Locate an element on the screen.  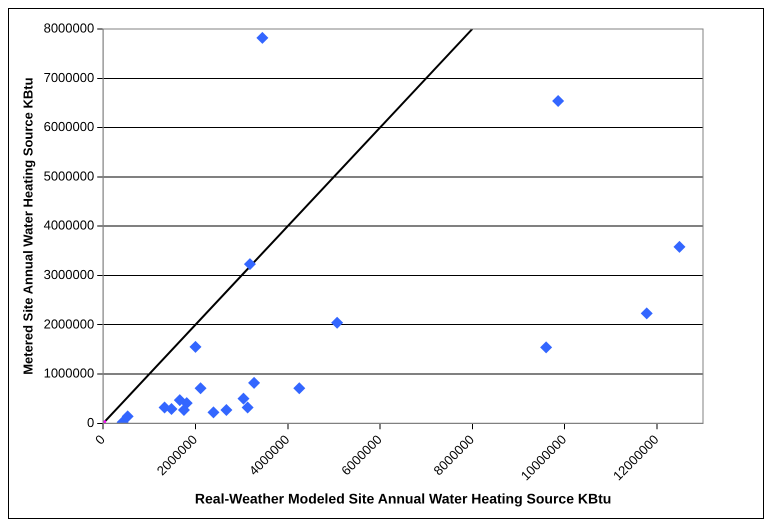
y-tick-label: 4000000 is located at coordinates (69, 225).